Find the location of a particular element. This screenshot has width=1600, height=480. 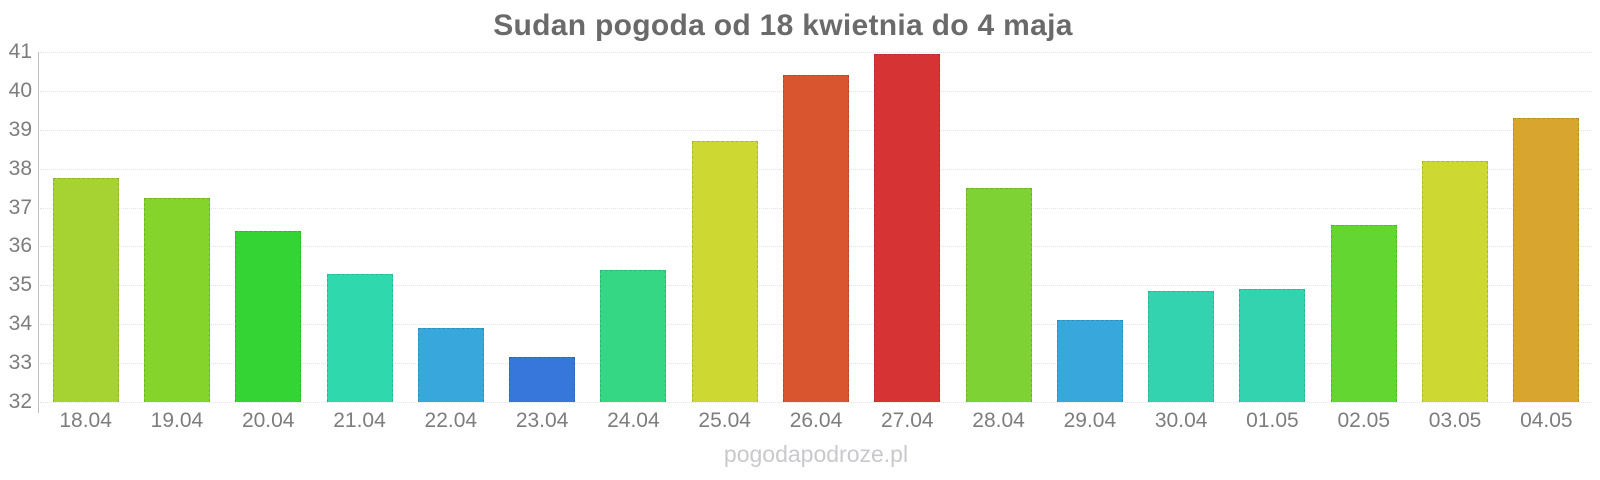

y-axis-tick-label-38: 38 is located at coordinates (20, 168).